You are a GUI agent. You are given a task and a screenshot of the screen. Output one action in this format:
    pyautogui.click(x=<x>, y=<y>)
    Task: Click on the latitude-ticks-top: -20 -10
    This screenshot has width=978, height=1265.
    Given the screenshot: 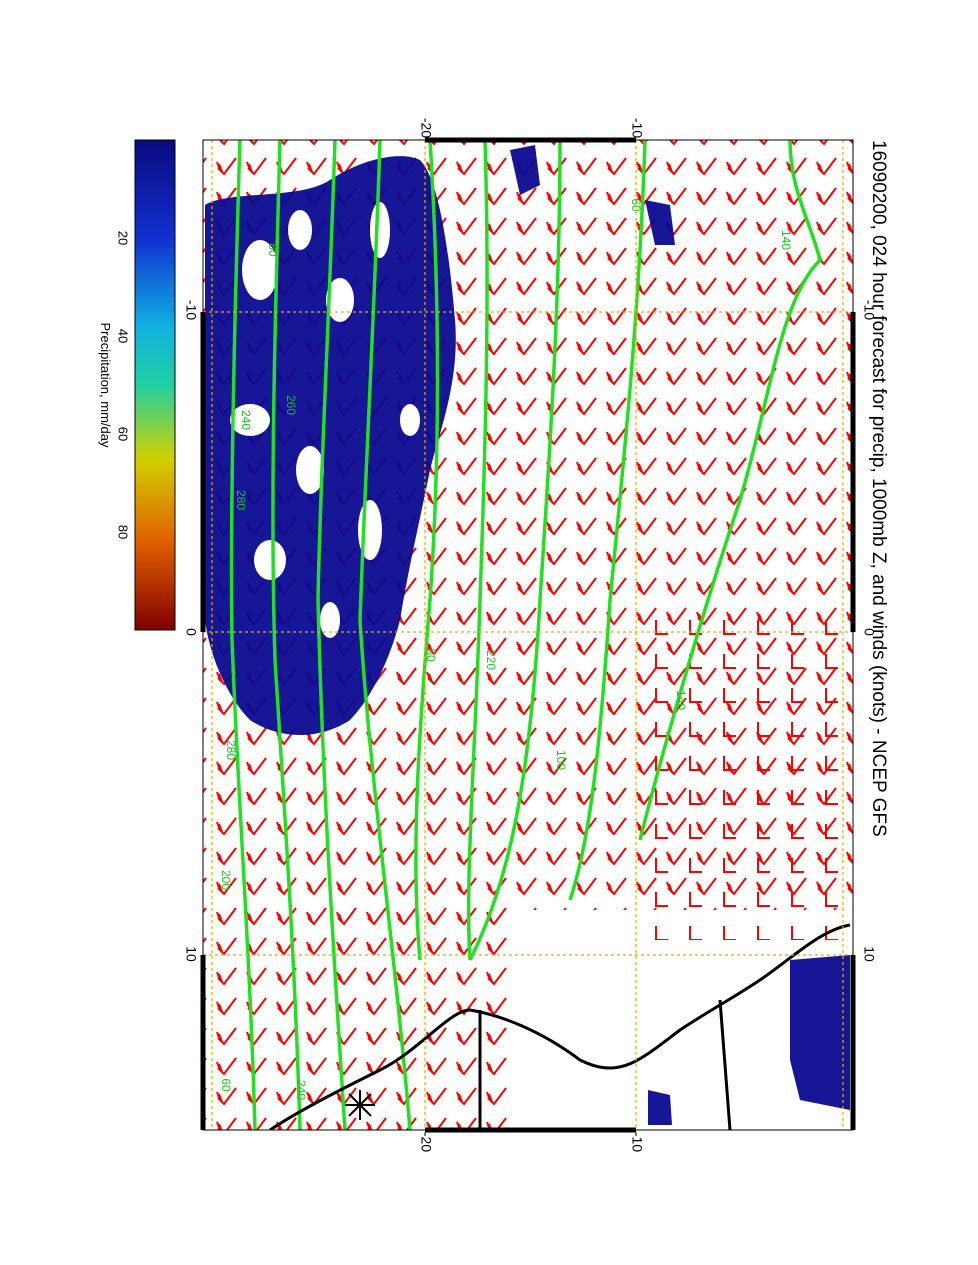 What is the action you would take?
    pyautogui.click(x=531, y=128)
    